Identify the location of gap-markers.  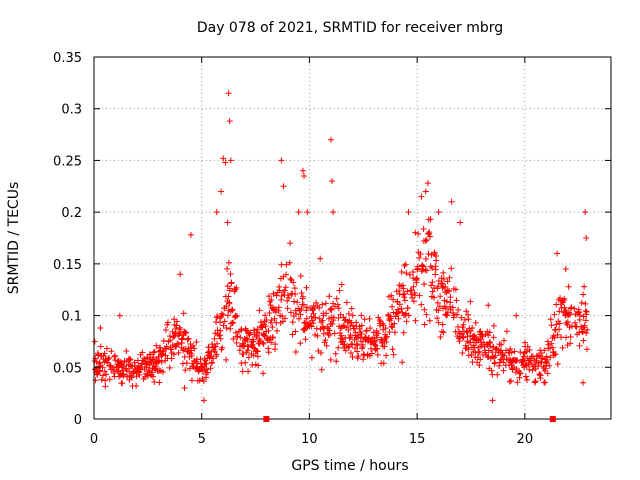
(409, 419).